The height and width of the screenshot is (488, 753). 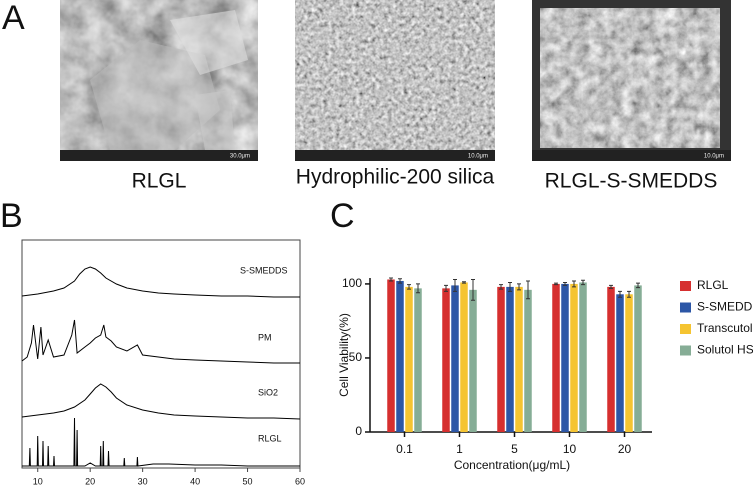 I want to click on x-tick-label: 5, so click(x=514, y=449).